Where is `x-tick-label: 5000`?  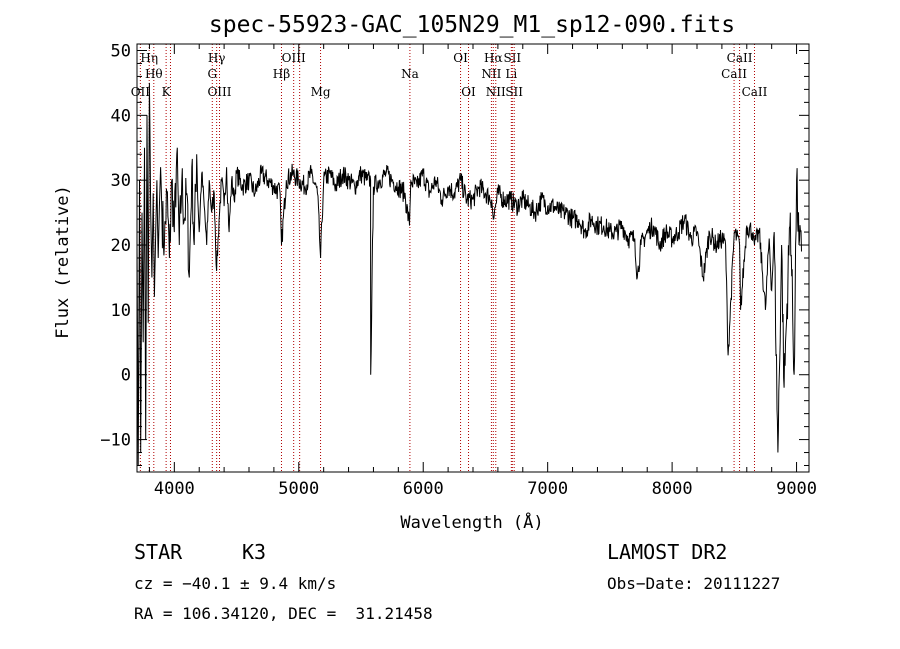
x-tick-label: 5000 is located at coordinates (298, 489).